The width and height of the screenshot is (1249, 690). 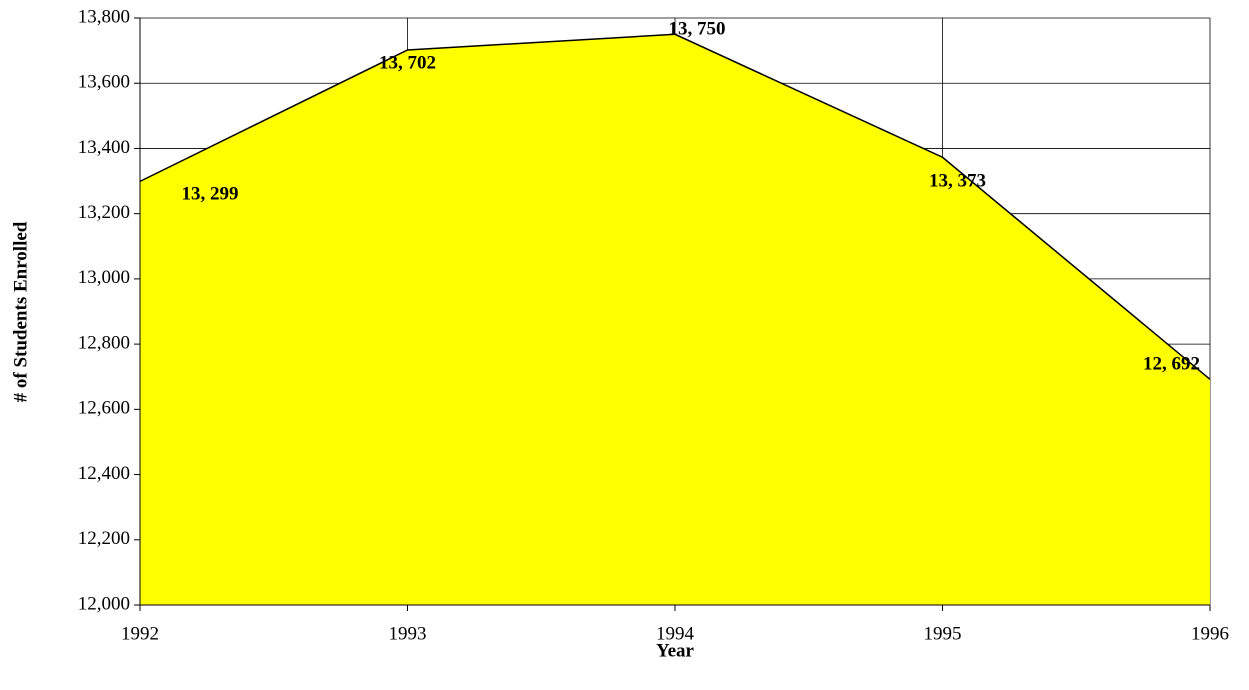 I want to click on x-tick-label: 1992, so click(x=140, y=633).